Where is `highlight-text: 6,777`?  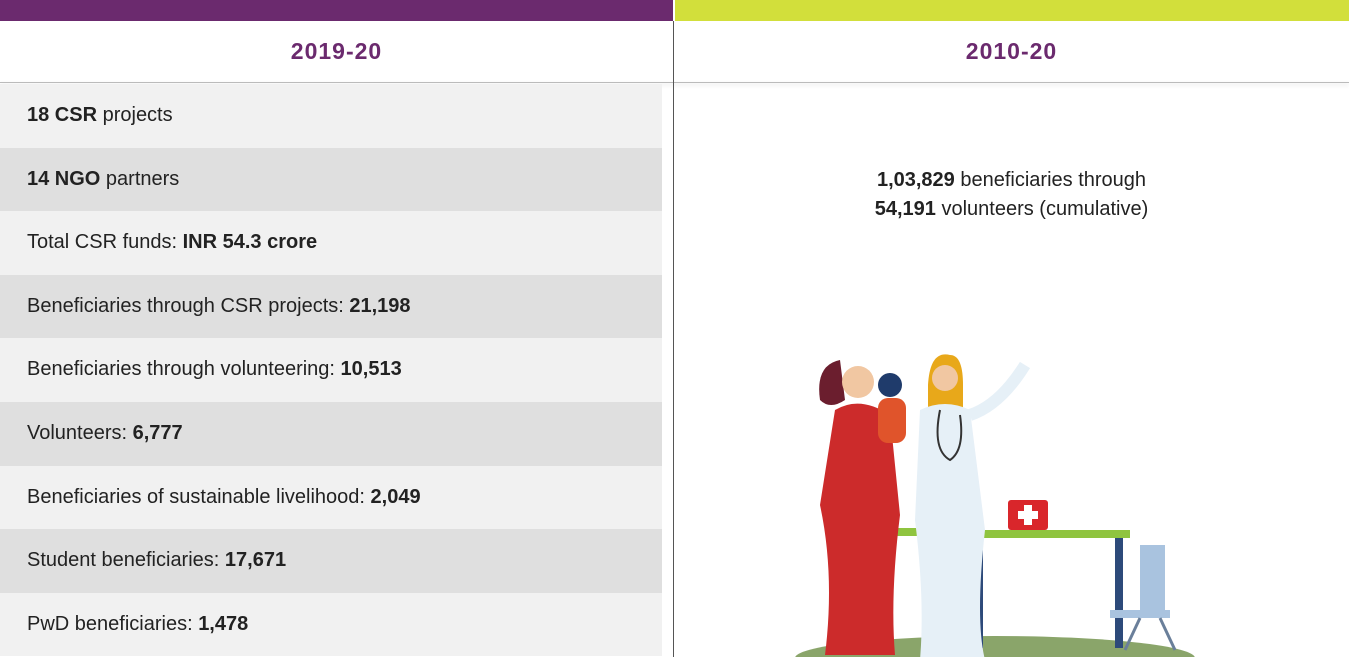
highlight-text: 6,777 is located at coordinates (157, 432).